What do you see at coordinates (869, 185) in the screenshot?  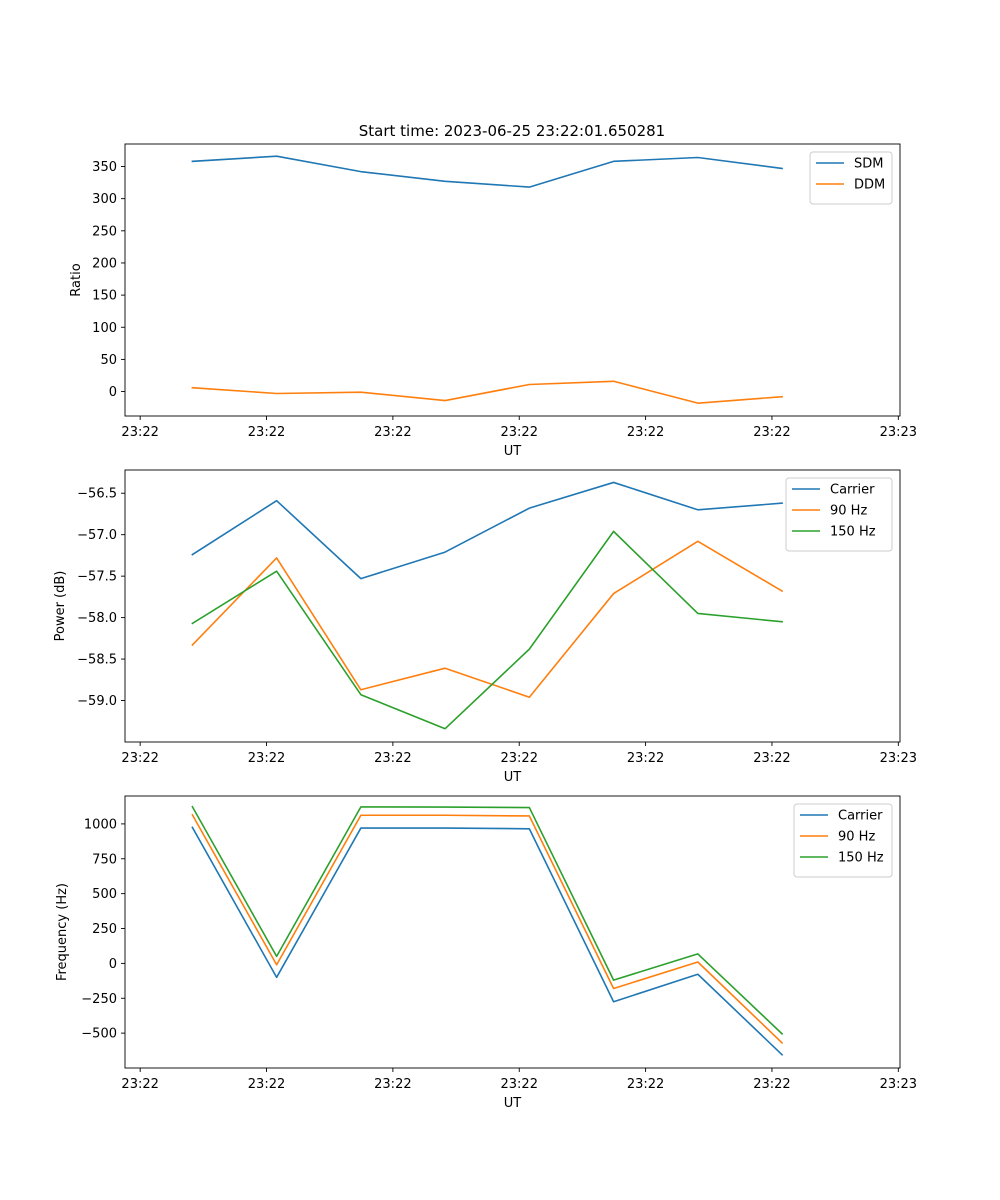 I see `legend-entry-label: DDM` at bounding box center [869, 185].